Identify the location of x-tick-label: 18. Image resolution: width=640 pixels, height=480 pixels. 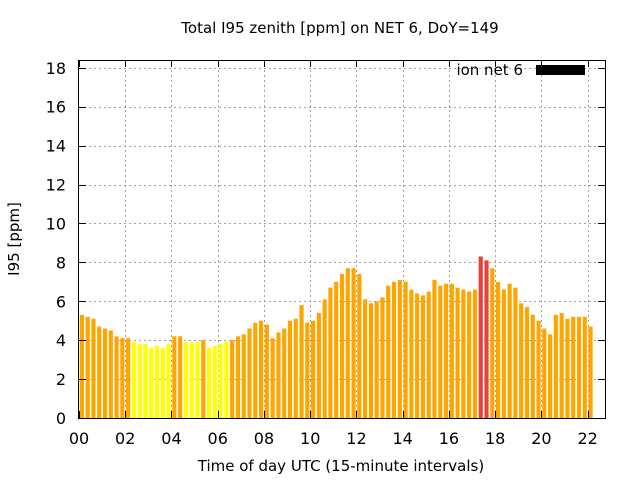
(495, 438).